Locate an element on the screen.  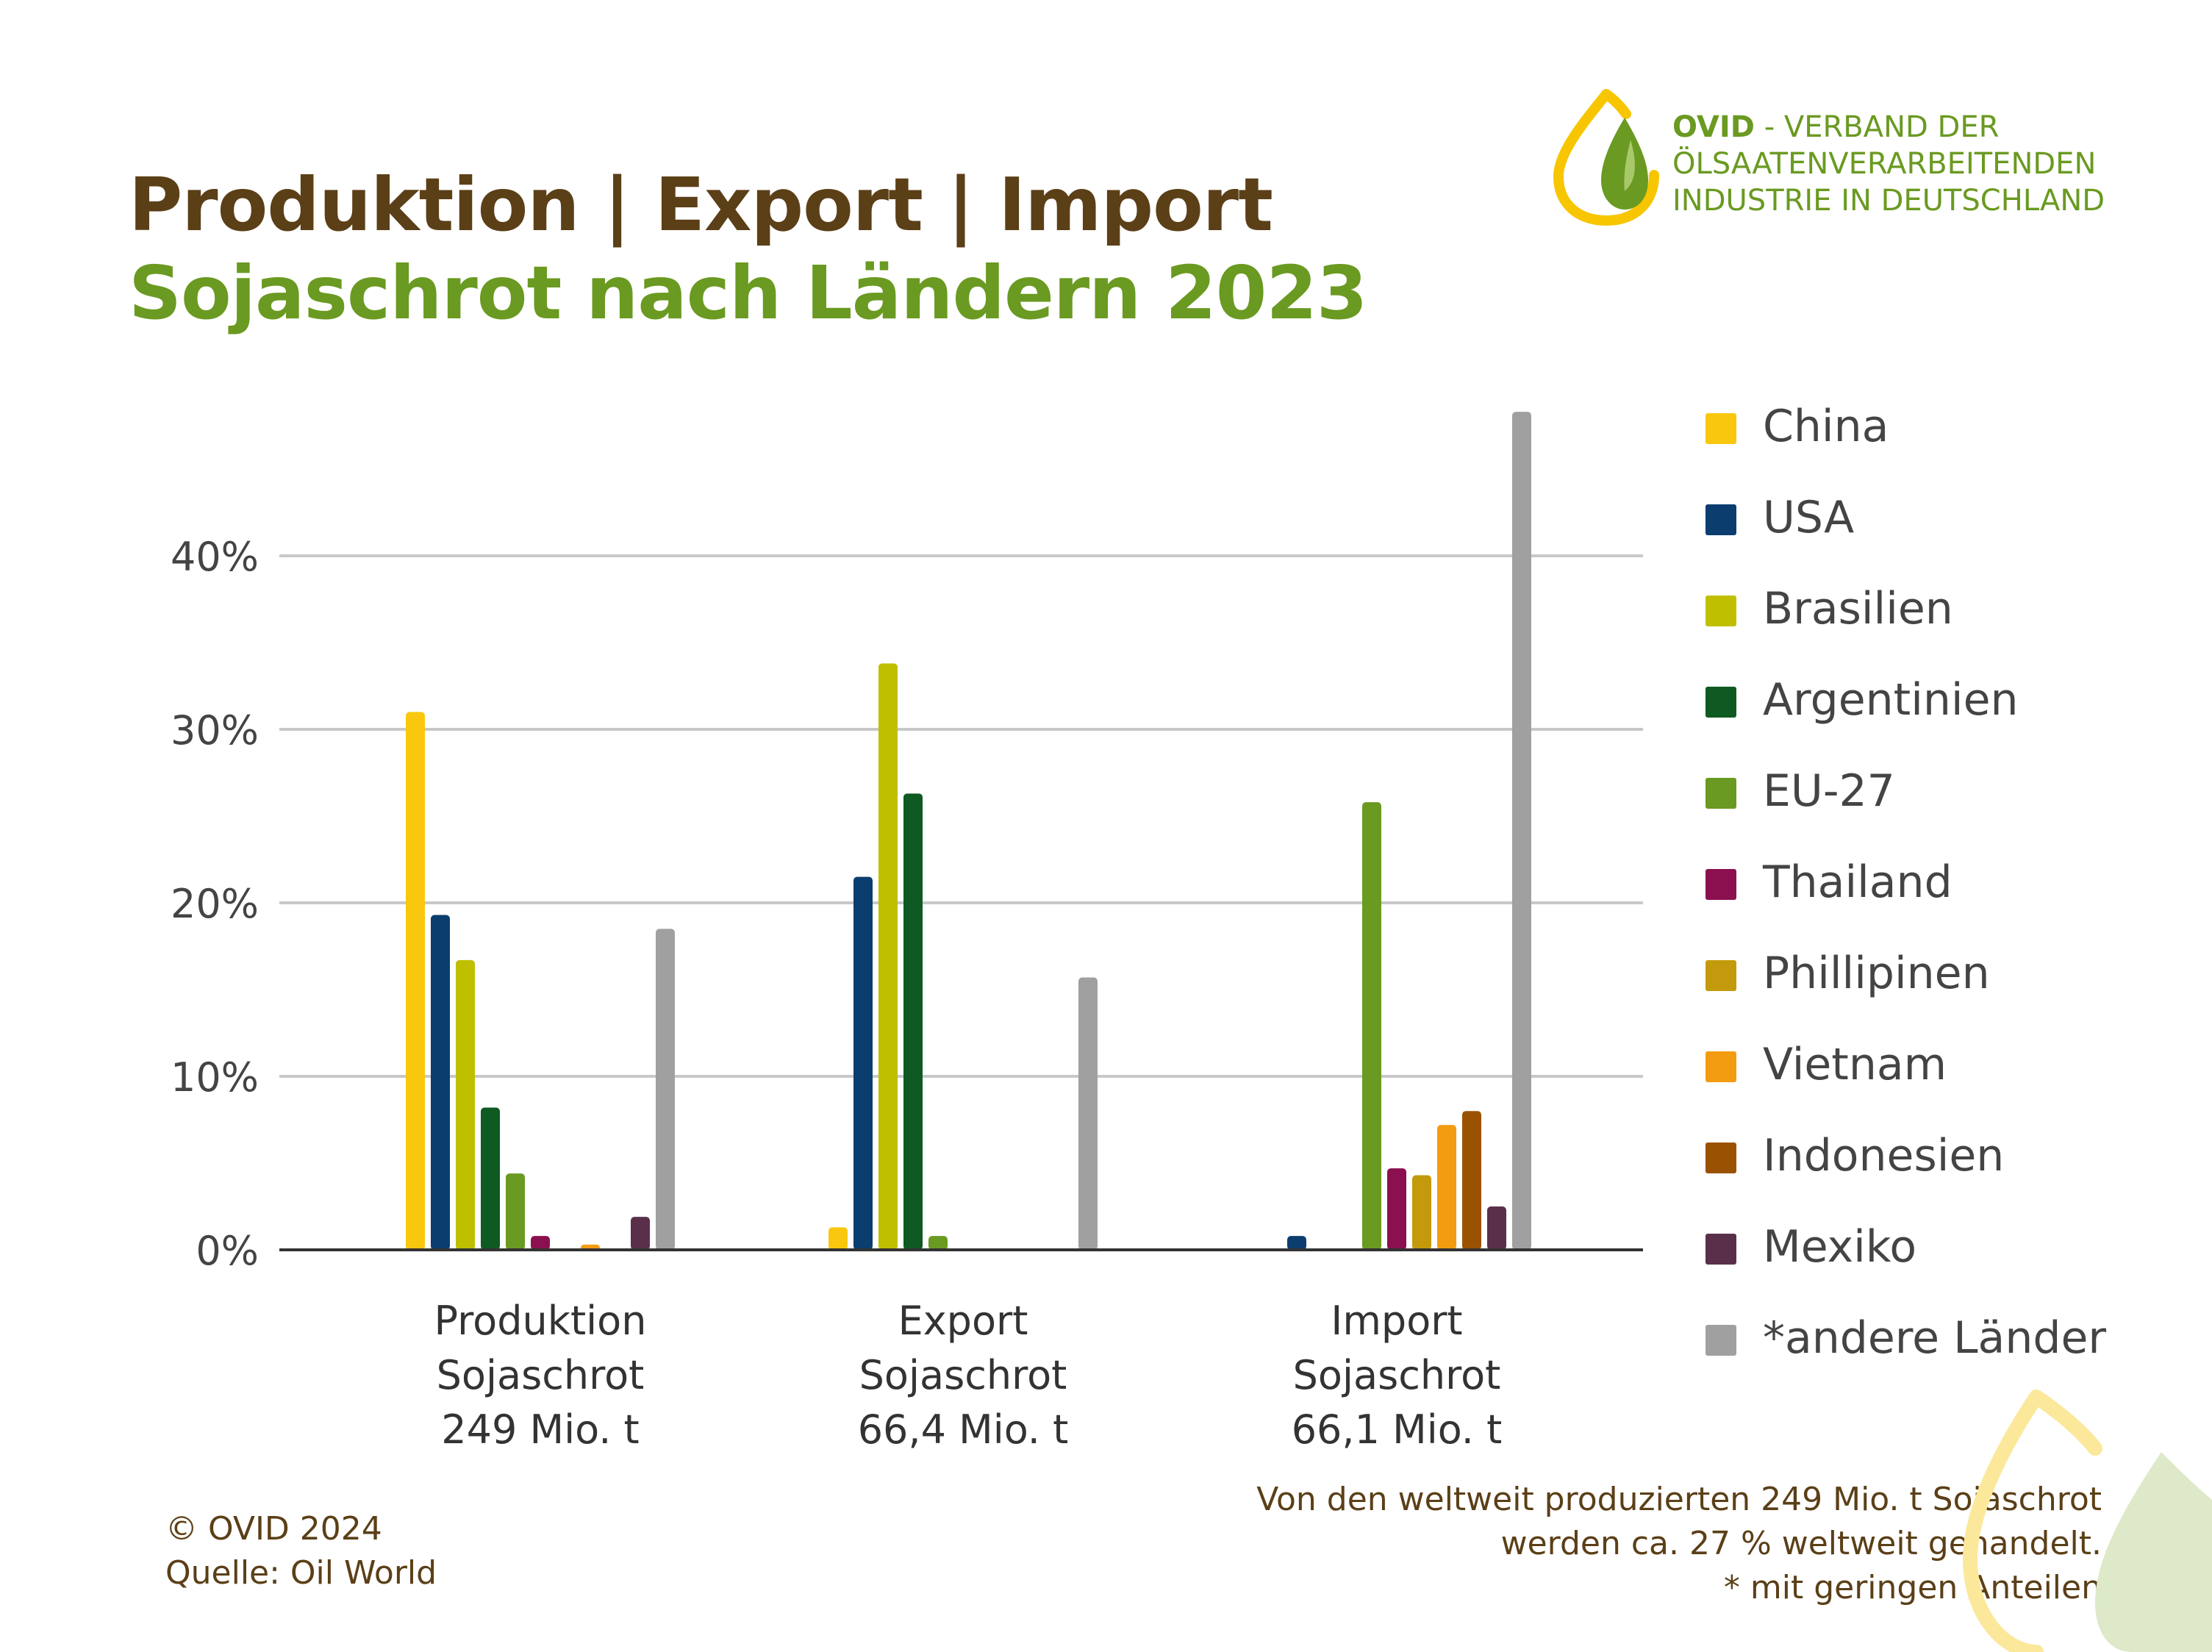
note-line-3: * mit geringen Anteilen is located at coordinates (1912, 1587).